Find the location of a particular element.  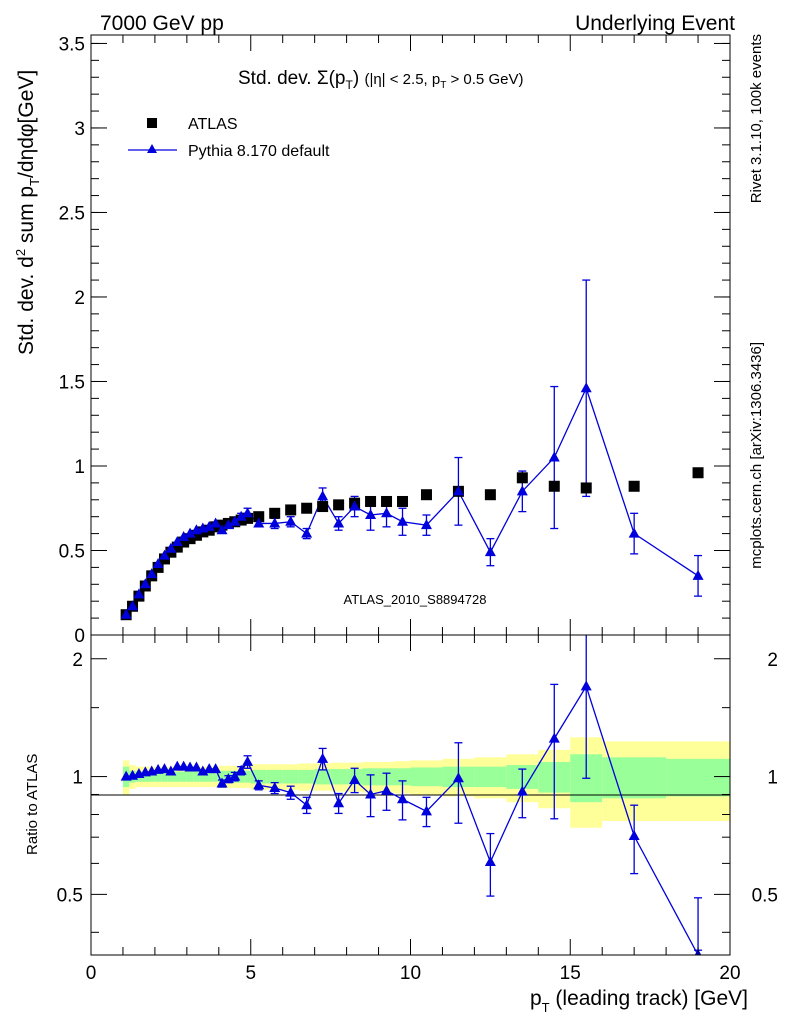

main-ytick-label: 1.5 is located at coordinates (72, 382).